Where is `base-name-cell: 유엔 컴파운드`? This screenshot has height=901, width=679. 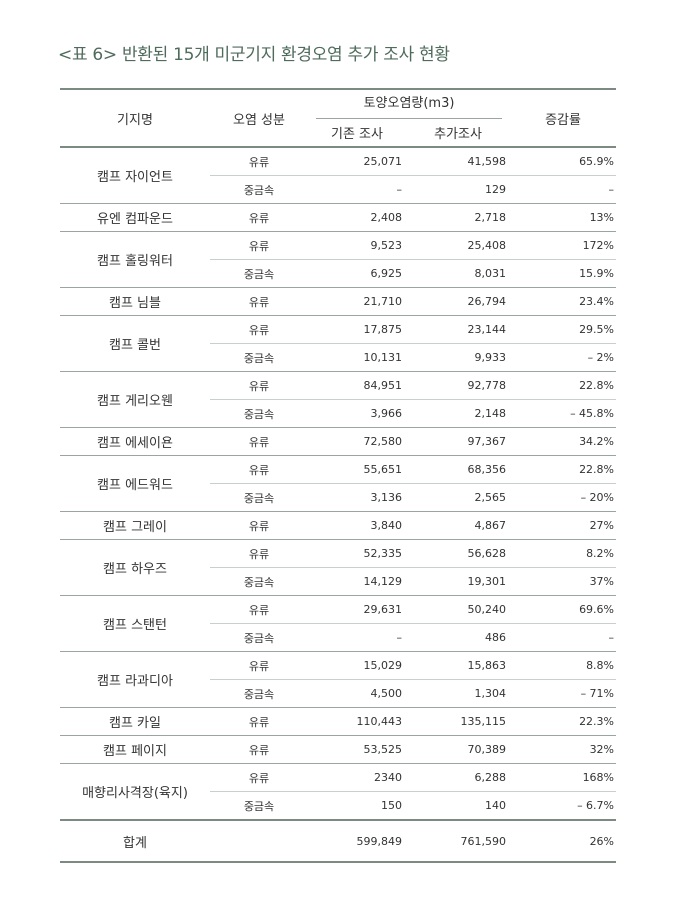 base-name-cell: 유엔 컴파운드 is located at coordinates (135, 217).